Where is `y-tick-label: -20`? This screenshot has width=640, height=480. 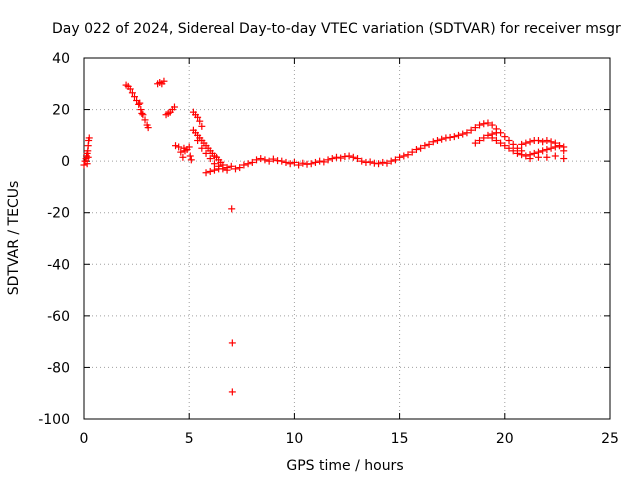
y-tick-label: -20 is located at coordinates (58, 214).